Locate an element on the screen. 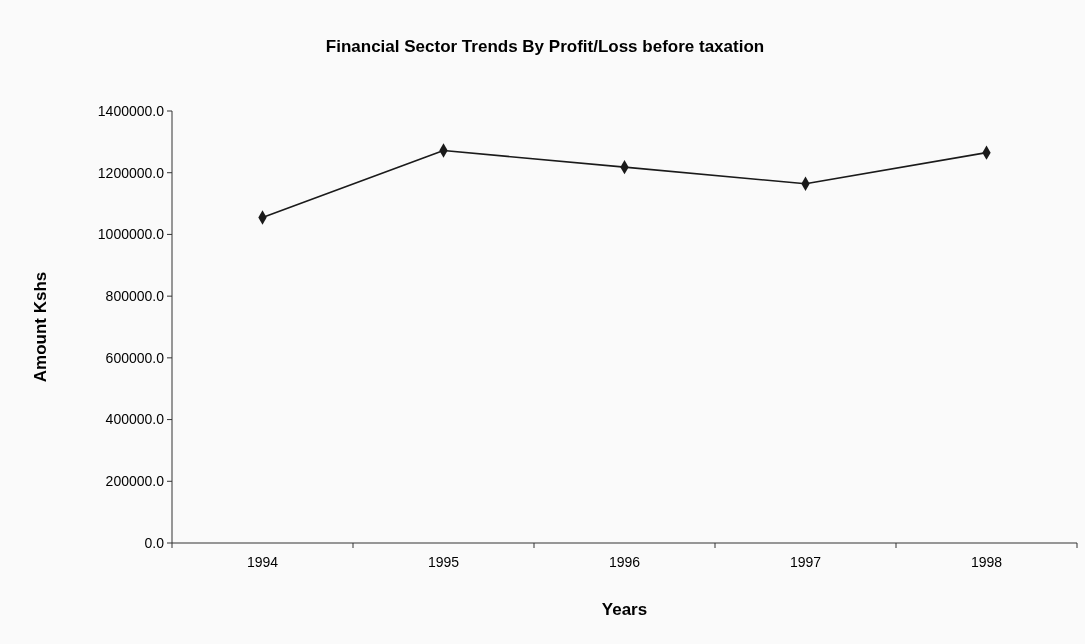 This screenshot has width=1085, height=644. y-tick-label: 1000000.0 is located at coordinates (131, 234).